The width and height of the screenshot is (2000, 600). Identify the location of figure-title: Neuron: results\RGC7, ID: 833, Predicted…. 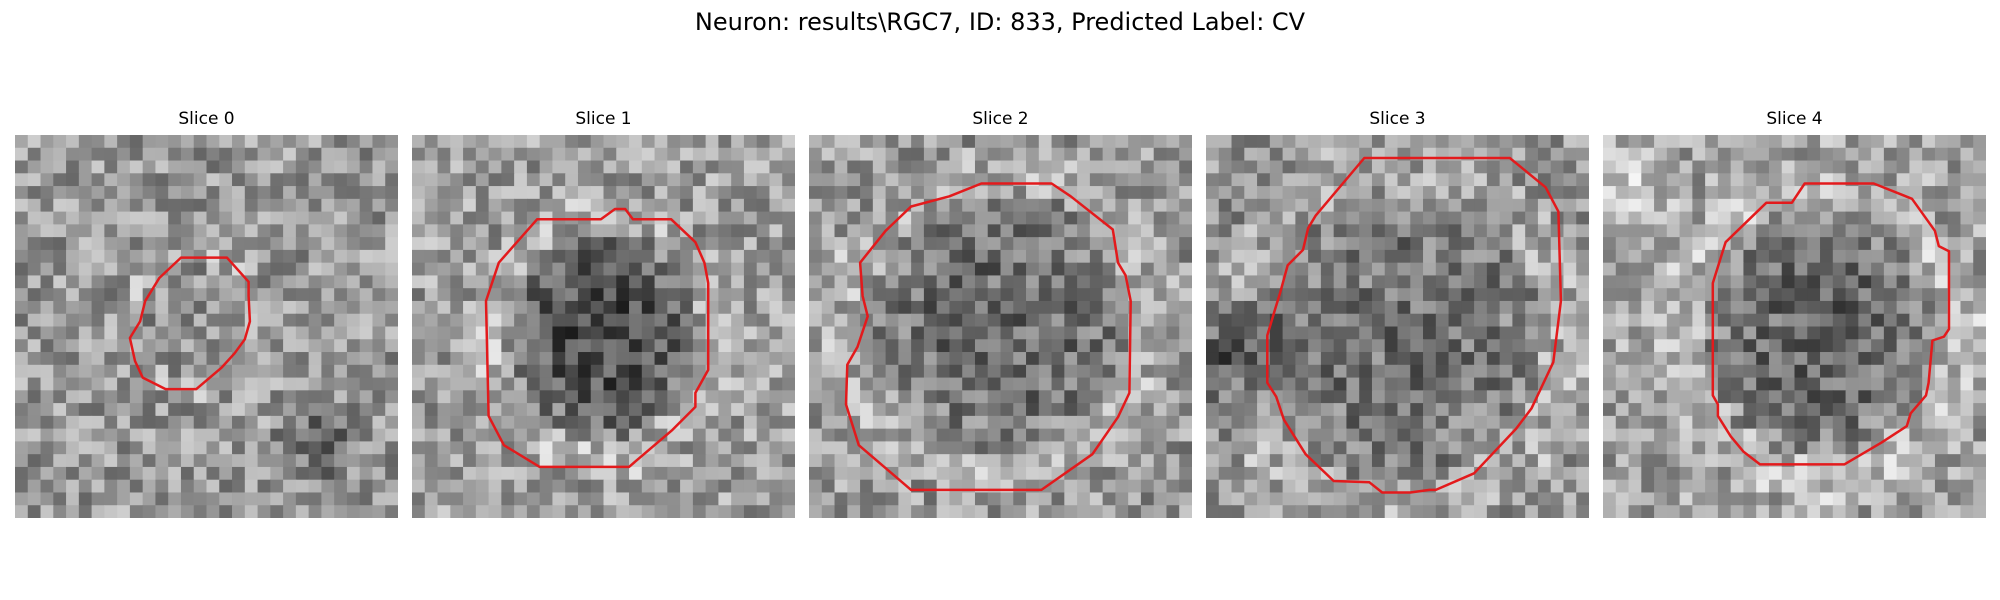
(1000, 22).